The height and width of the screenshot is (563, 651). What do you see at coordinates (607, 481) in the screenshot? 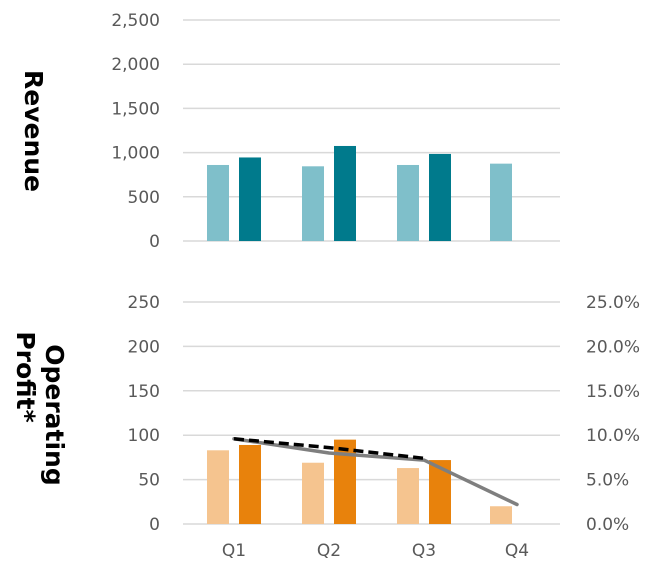
I see `y2-tick-label: 5.0%` at bounding box center [607, 481].